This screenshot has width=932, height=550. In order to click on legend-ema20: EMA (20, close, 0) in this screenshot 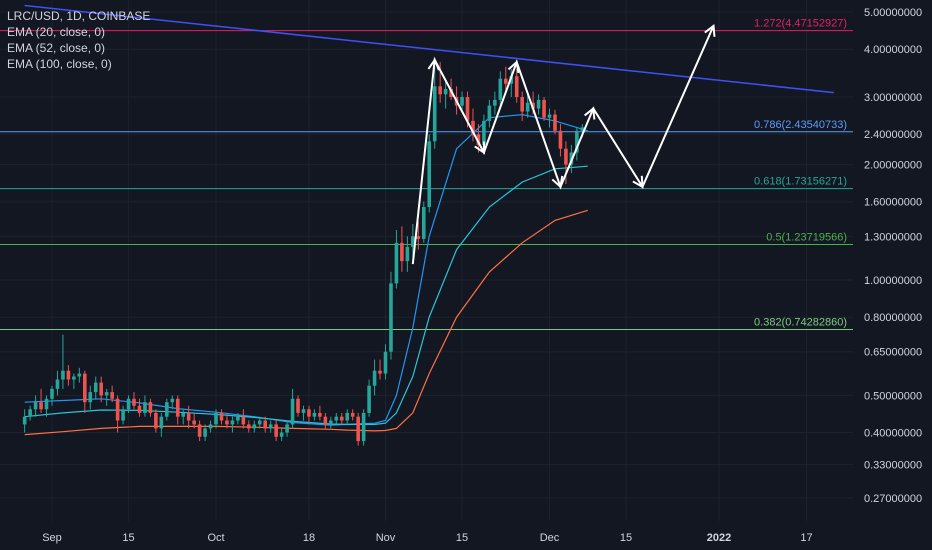, I will do `click(56, 32)`.